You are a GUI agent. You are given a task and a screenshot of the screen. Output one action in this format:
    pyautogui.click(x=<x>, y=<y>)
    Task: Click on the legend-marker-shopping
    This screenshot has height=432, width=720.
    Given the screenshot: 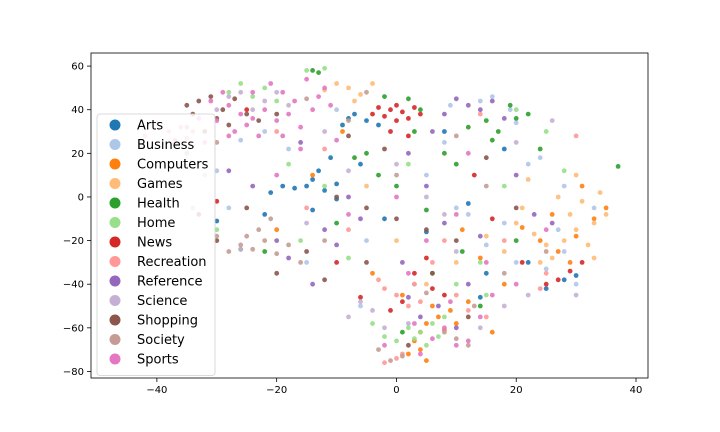 What is the action you would take?
    pyautogui.click(x=115, y=320)
    